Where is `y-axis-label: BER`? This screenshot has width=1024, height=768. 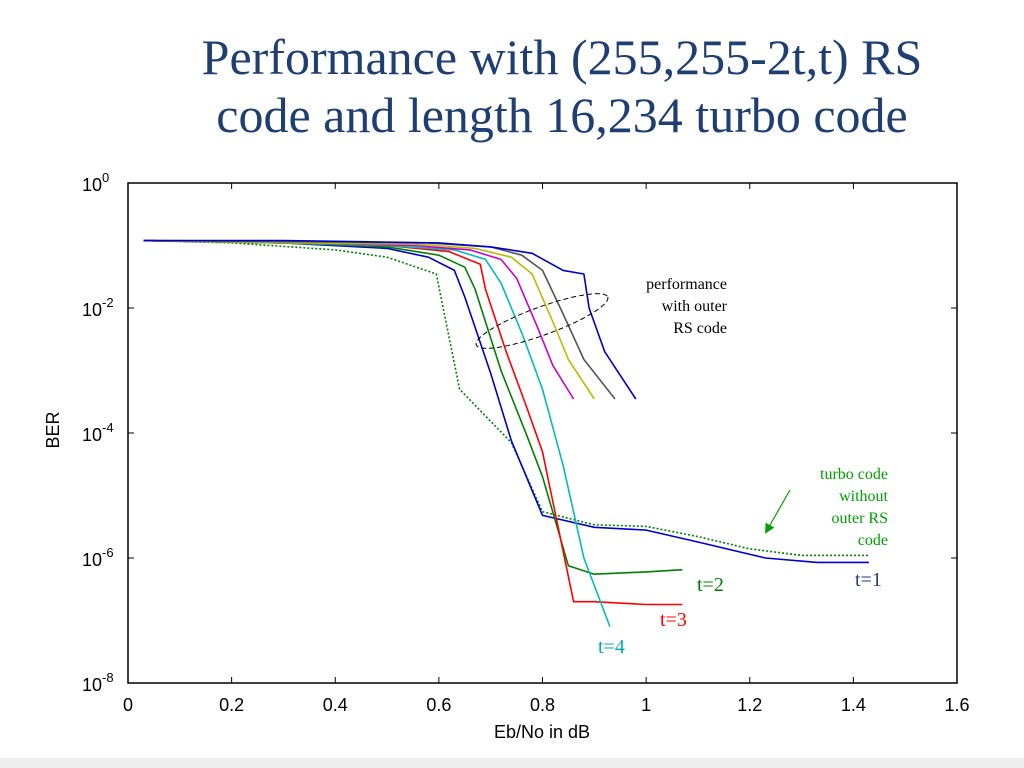
y-axis-label: BER is located at coordinates (53, 429).